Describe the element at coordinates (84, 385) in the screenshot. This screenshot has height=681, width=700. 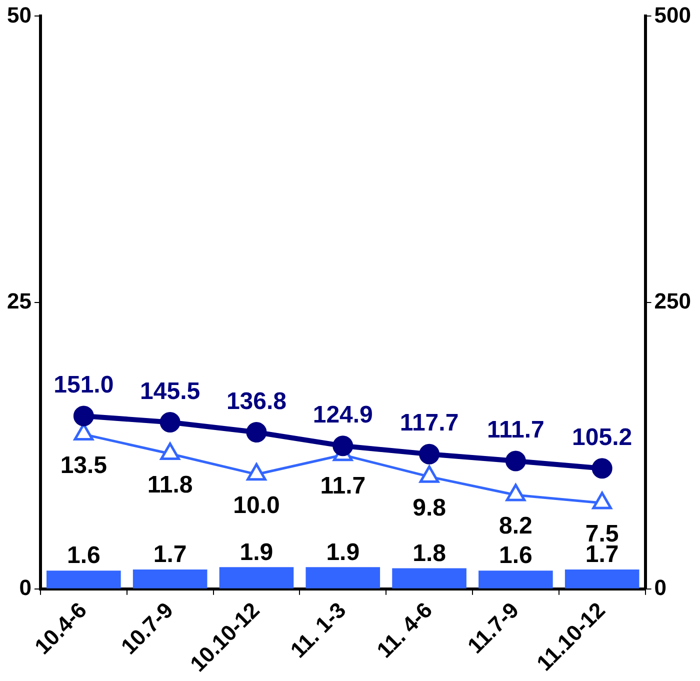
I see `data-label: 151.0` at that location.